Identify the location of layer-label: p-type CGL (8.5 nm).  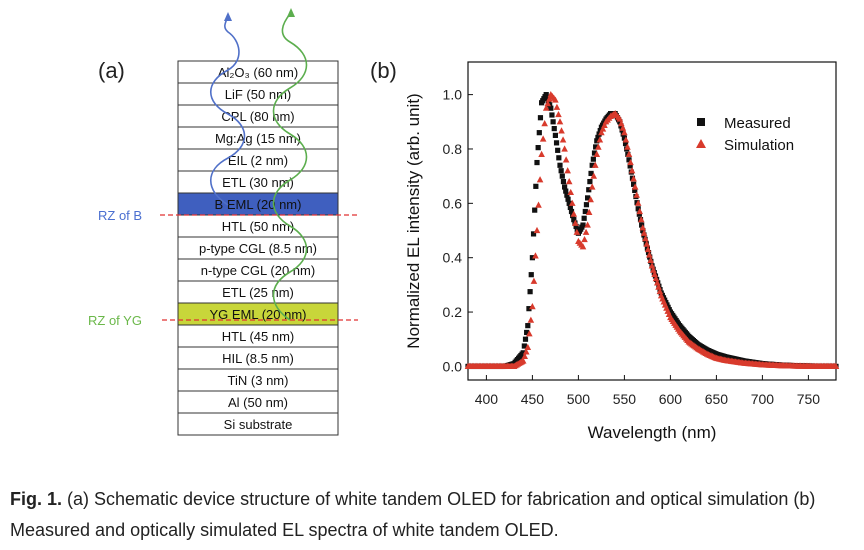
(258, 248).